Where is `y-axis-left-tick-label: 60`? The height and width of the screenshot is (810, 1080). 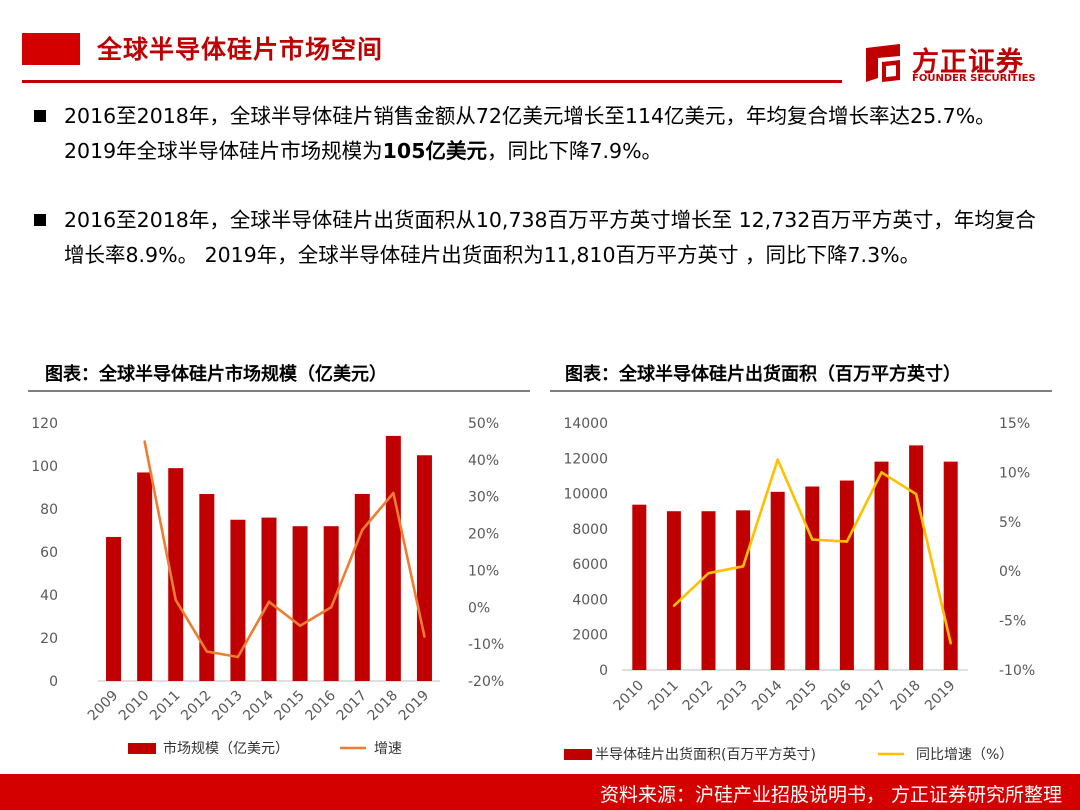
y-axis-left-tick-label: 60 is located at coordinates (49, 553).